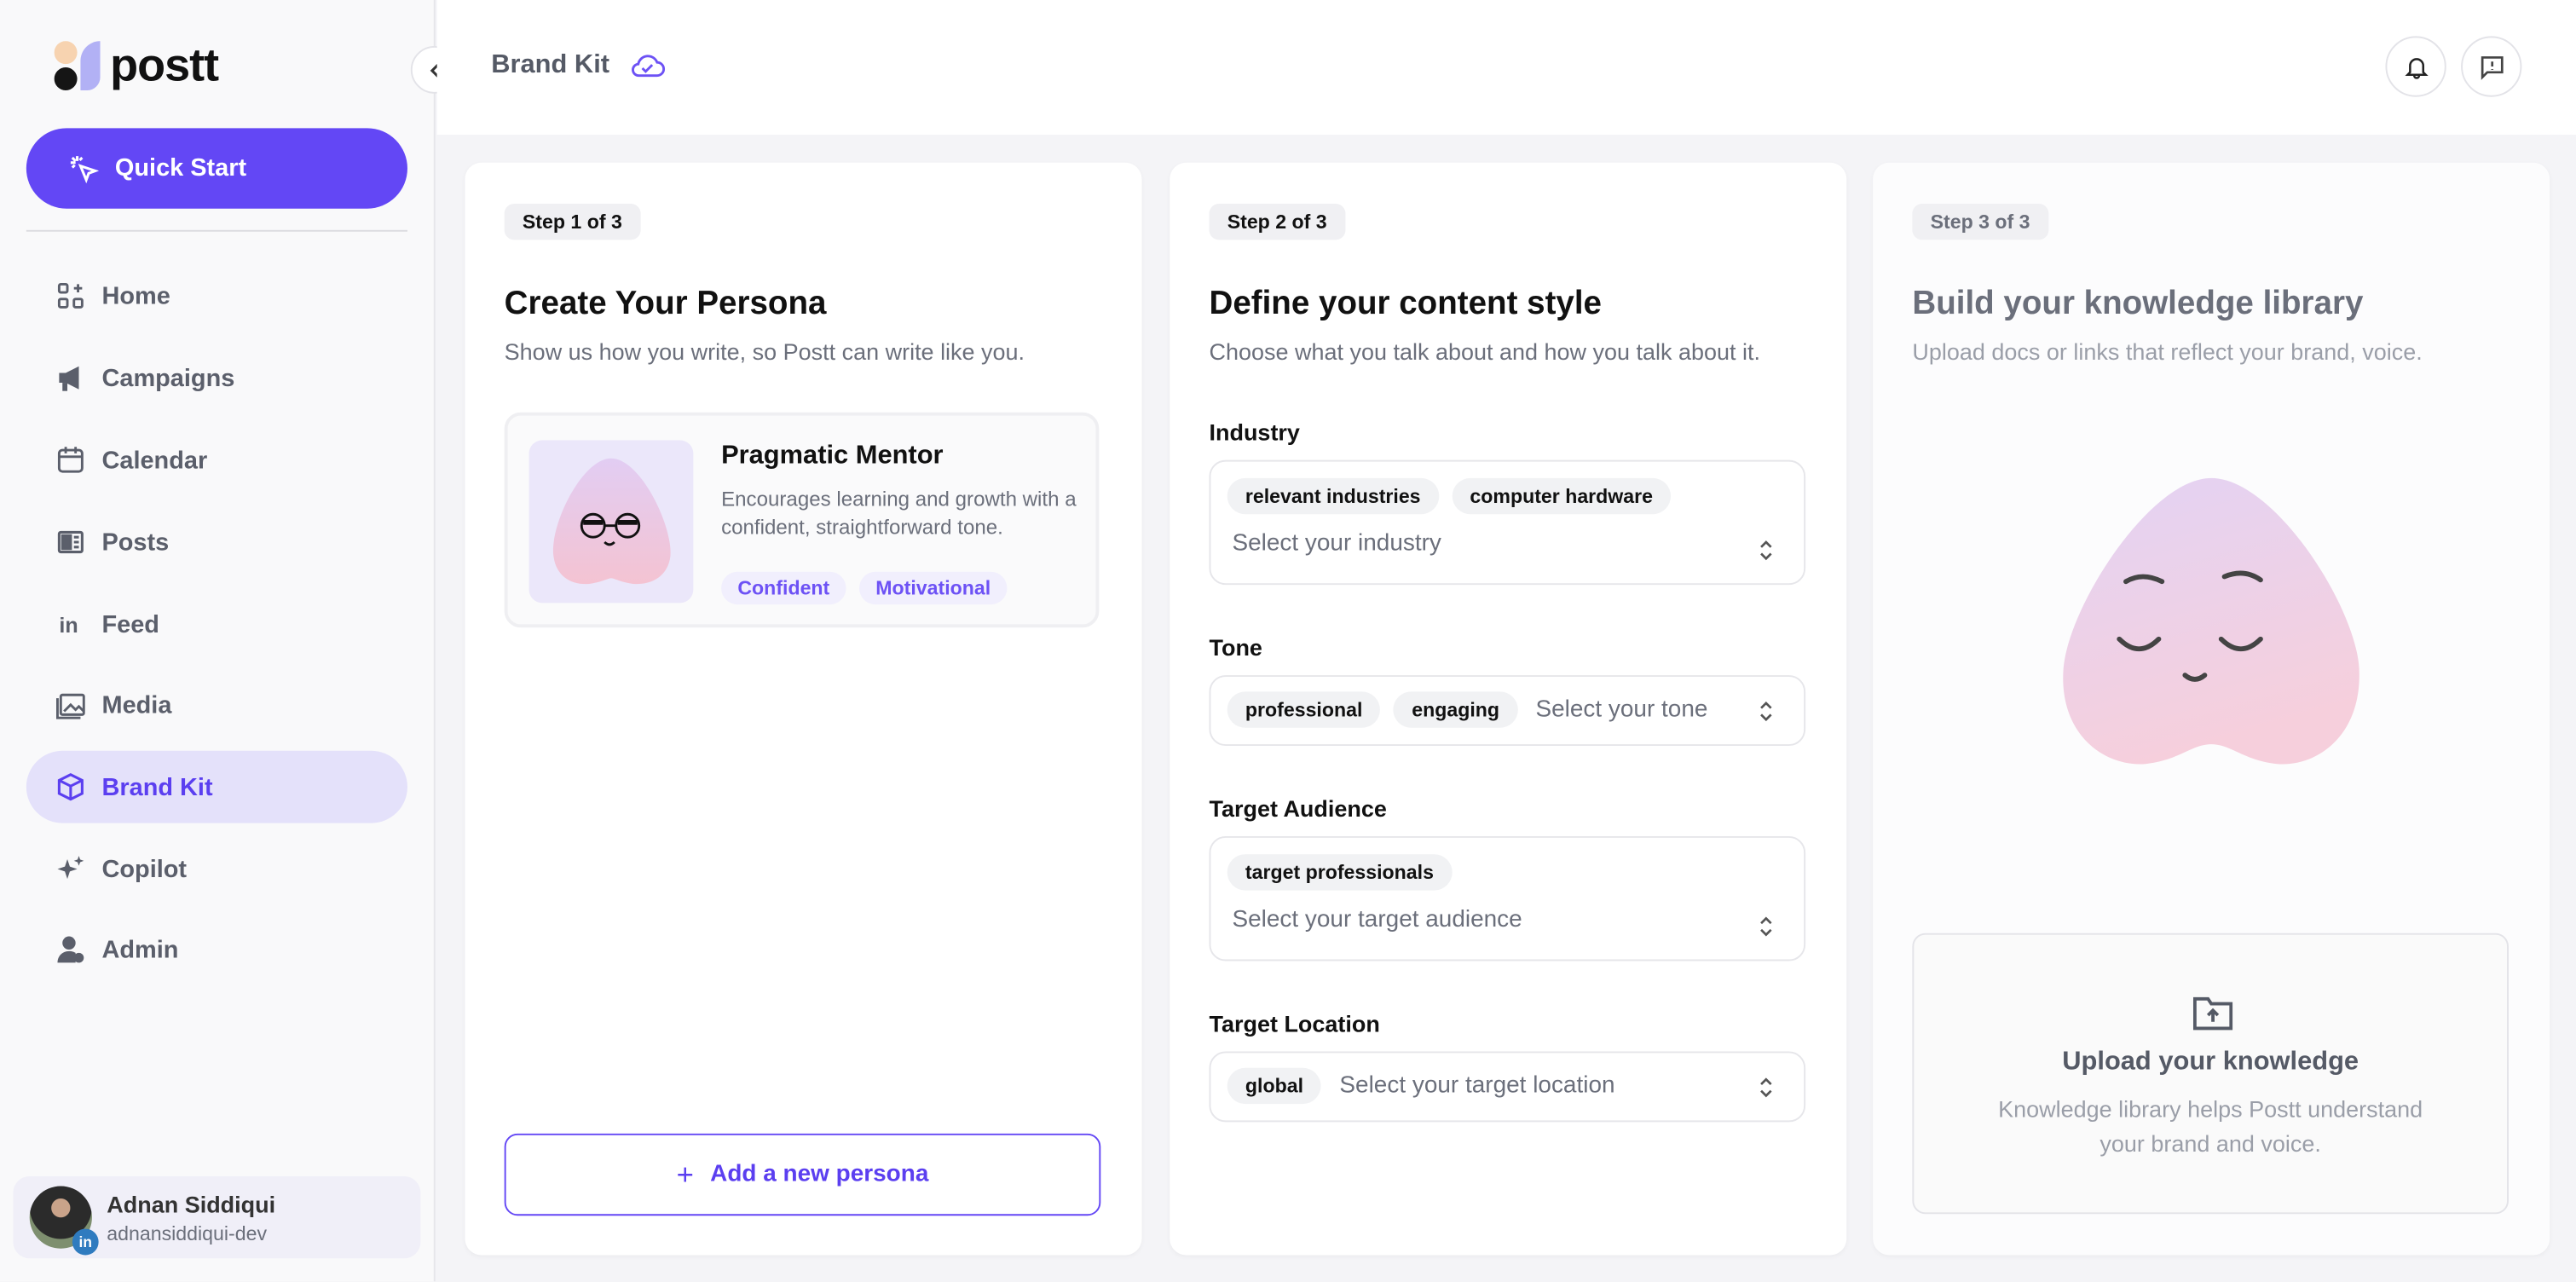 This screenshot has width=2576, height=1282. Describe the element at coordinates (69, 378) in the screenshot. I see `megaphone-icon` at that location.